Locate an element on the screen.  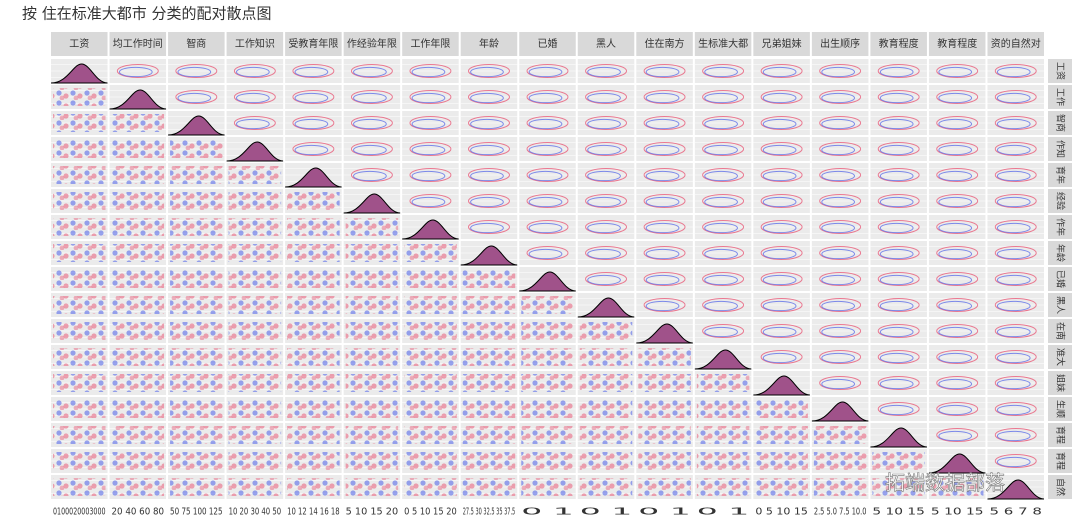
row-label: 姐妹 is located at coordinates (1061, 383).